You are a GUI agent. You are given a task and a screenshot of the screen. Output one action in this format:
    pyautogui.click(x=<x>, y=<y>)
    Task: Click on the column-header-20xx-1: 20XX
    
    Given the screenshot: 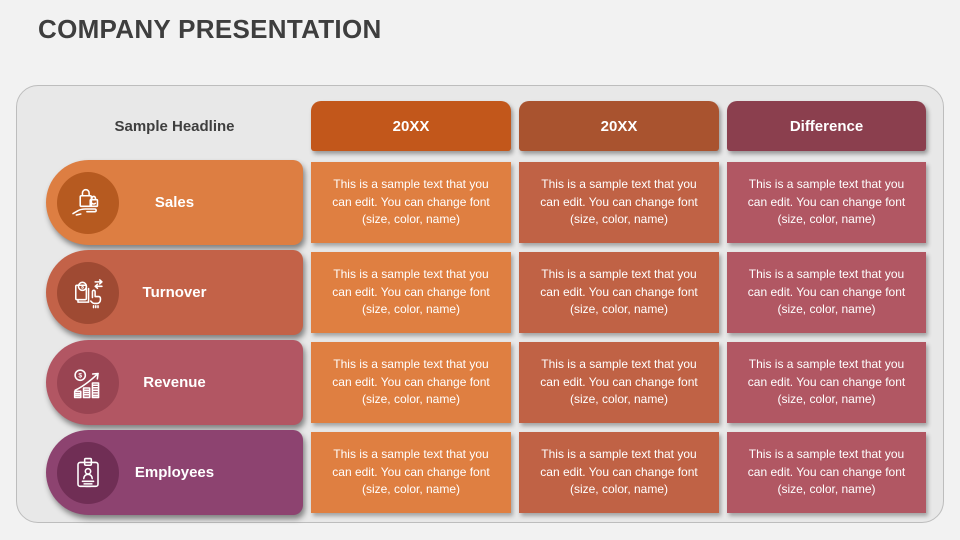 What is the action you would take?
    pyautogui.click(x=411, y=126)
    